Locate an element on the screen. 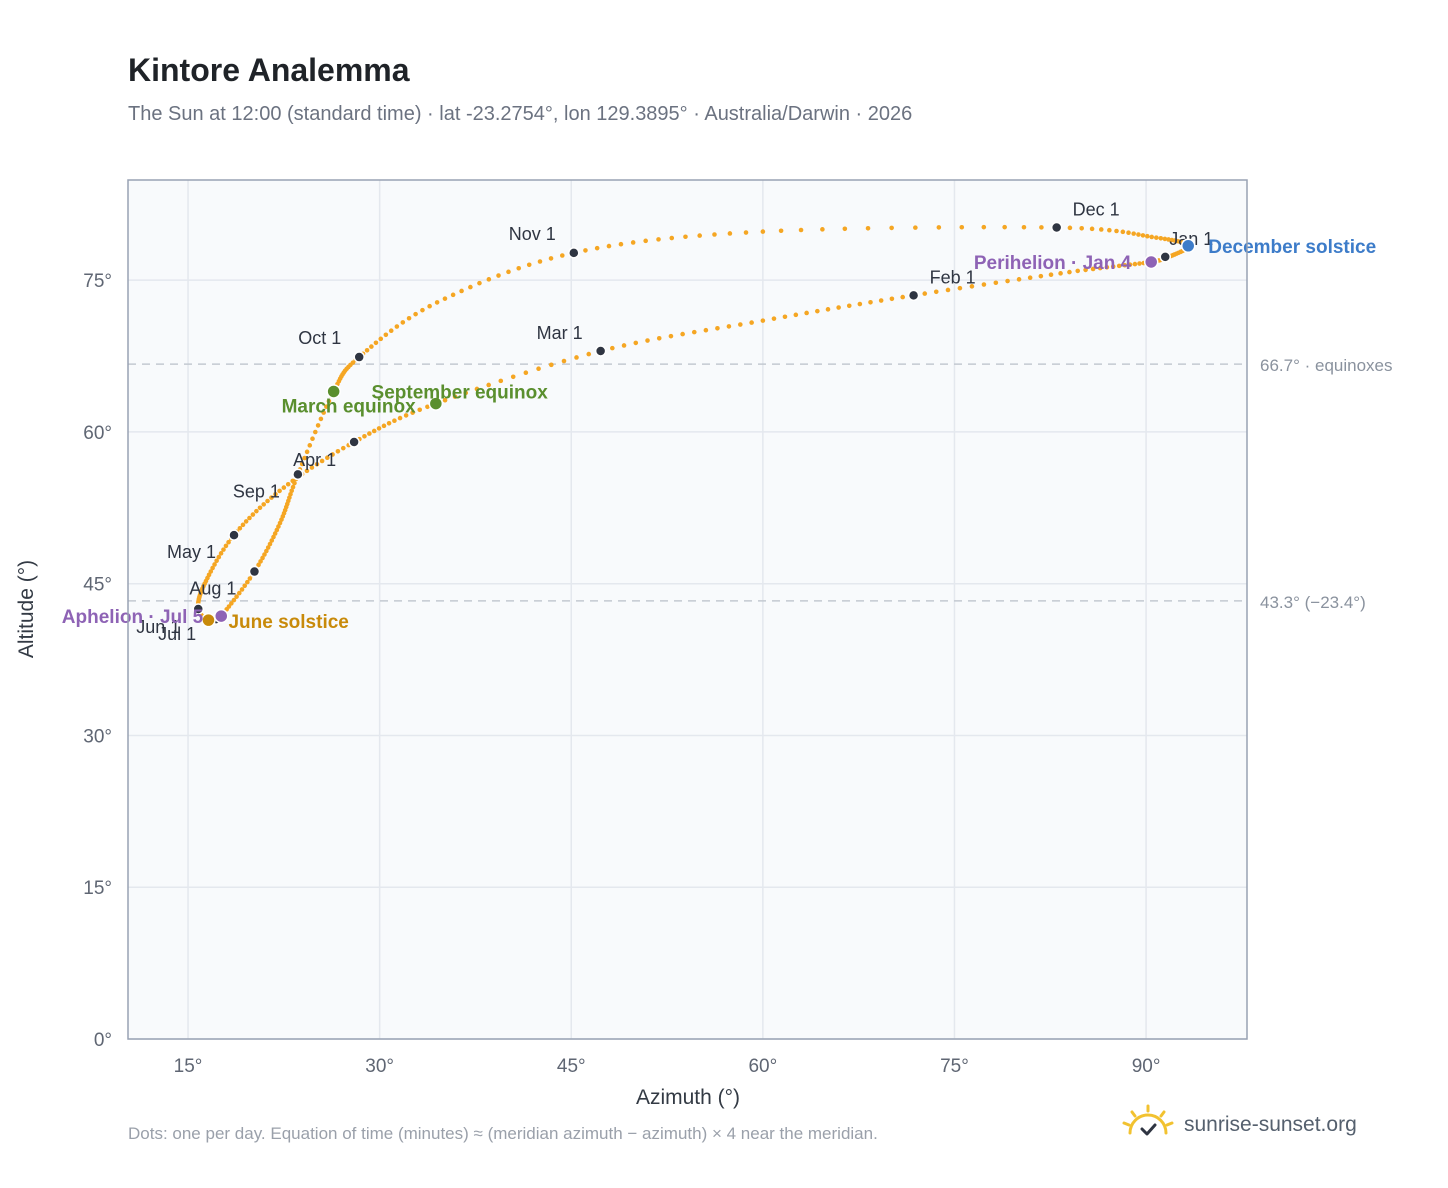 The image size is (1448, 1188). reference-line-label: 43.3° (−23.4°) is located at coordinates (1313, 602).